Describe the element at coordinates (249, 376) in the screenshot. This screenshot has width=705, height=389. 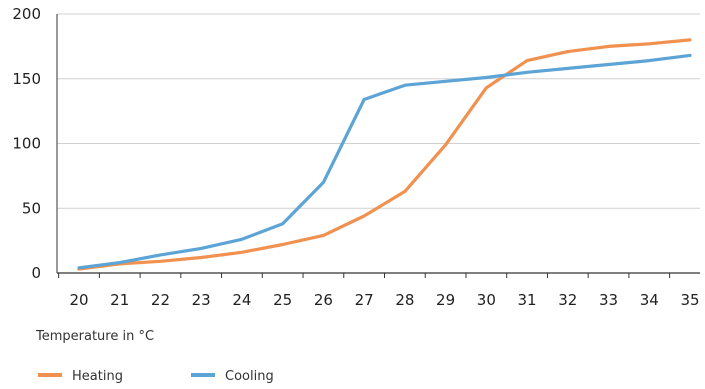
I see `legend-label-cooling: Cooling` at that location.